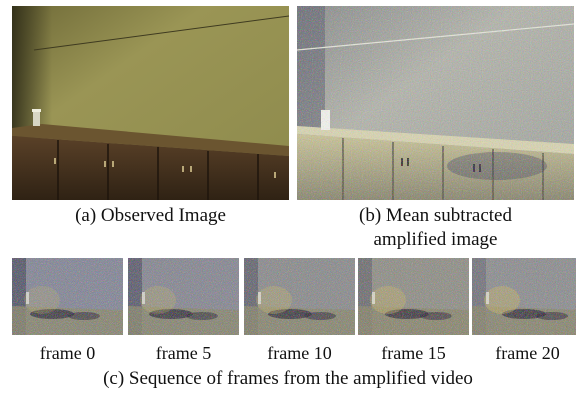  I want to click on frame-label: frame 15, so click(413, 353).